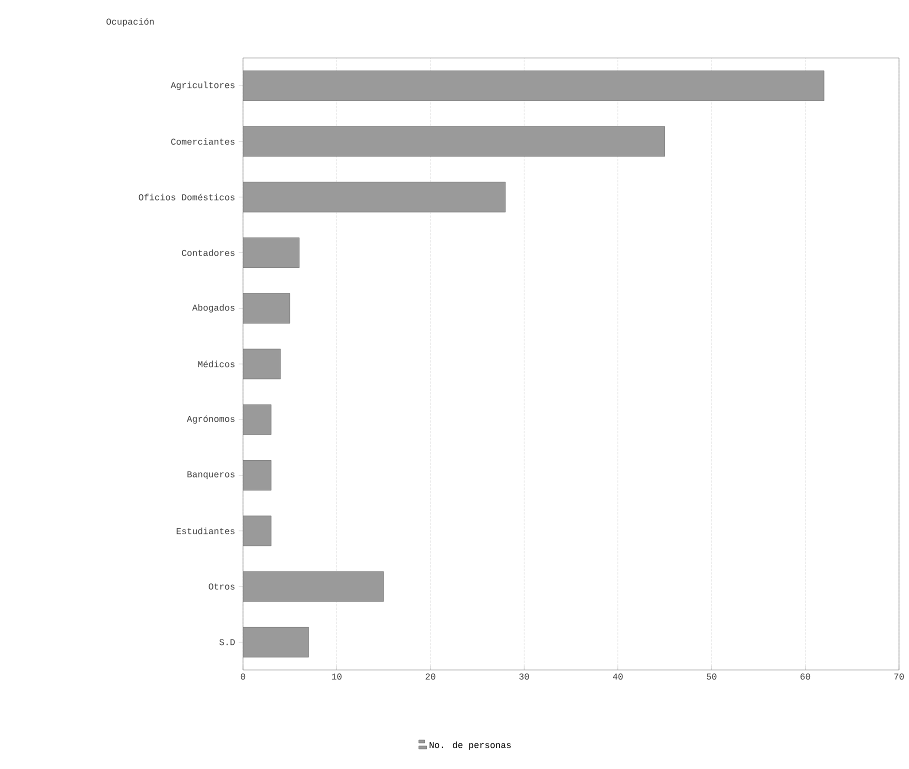 This screenshot has height=769, width=909. I want to click on x-tick-label: 40, so click(617, 677).